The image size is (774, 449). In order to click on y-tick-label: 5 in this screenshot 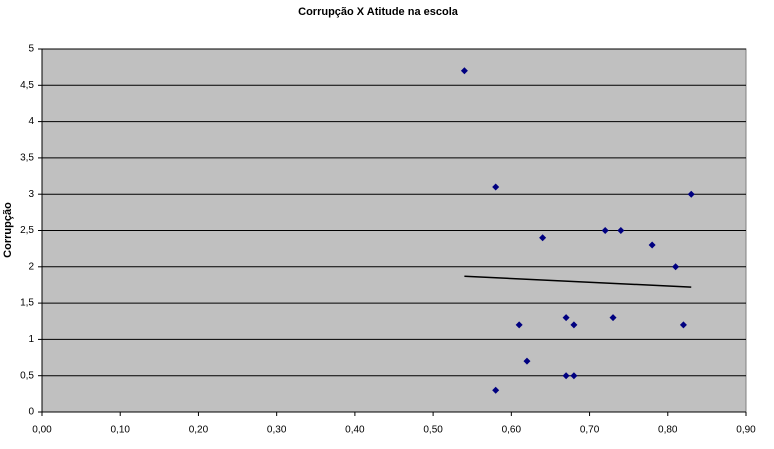, I will do `click(31, 49)`.